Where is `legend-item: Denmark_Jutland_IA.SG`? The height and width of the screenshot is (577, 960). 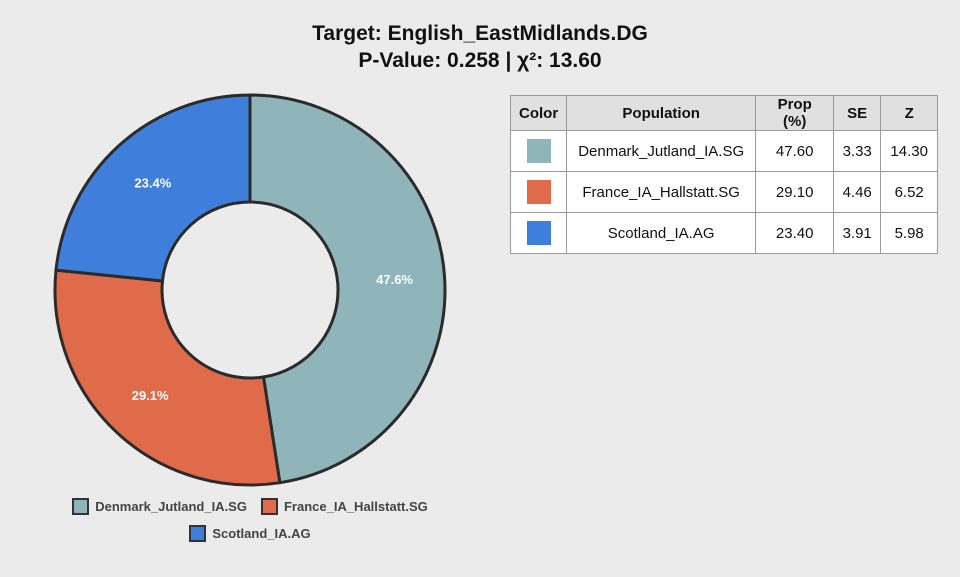
legend-item: Denmark_Jutland_IA.SG is located at coordinates (159, 506).